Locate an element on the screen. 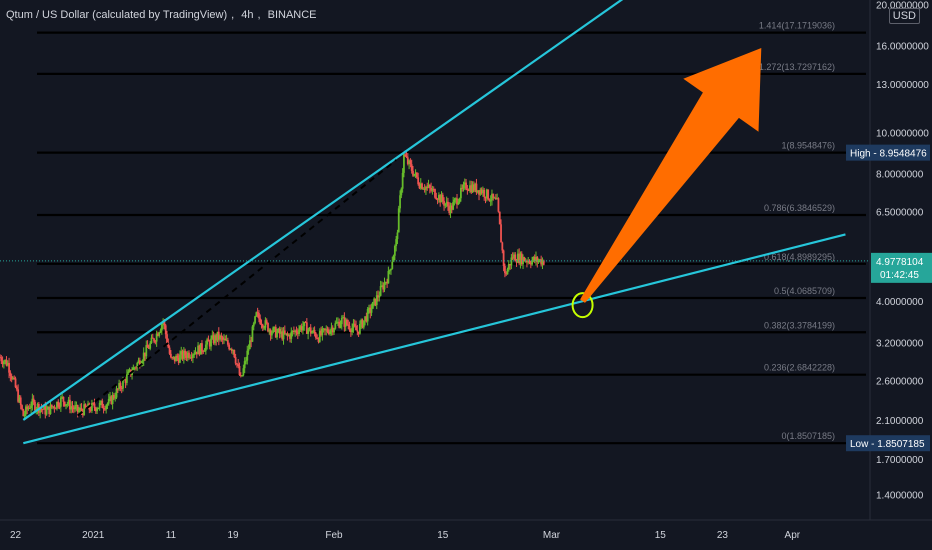 This screenshot has height=550, width=932. price-tick-label: 6.5000000 is located at coordinates (900, 213).